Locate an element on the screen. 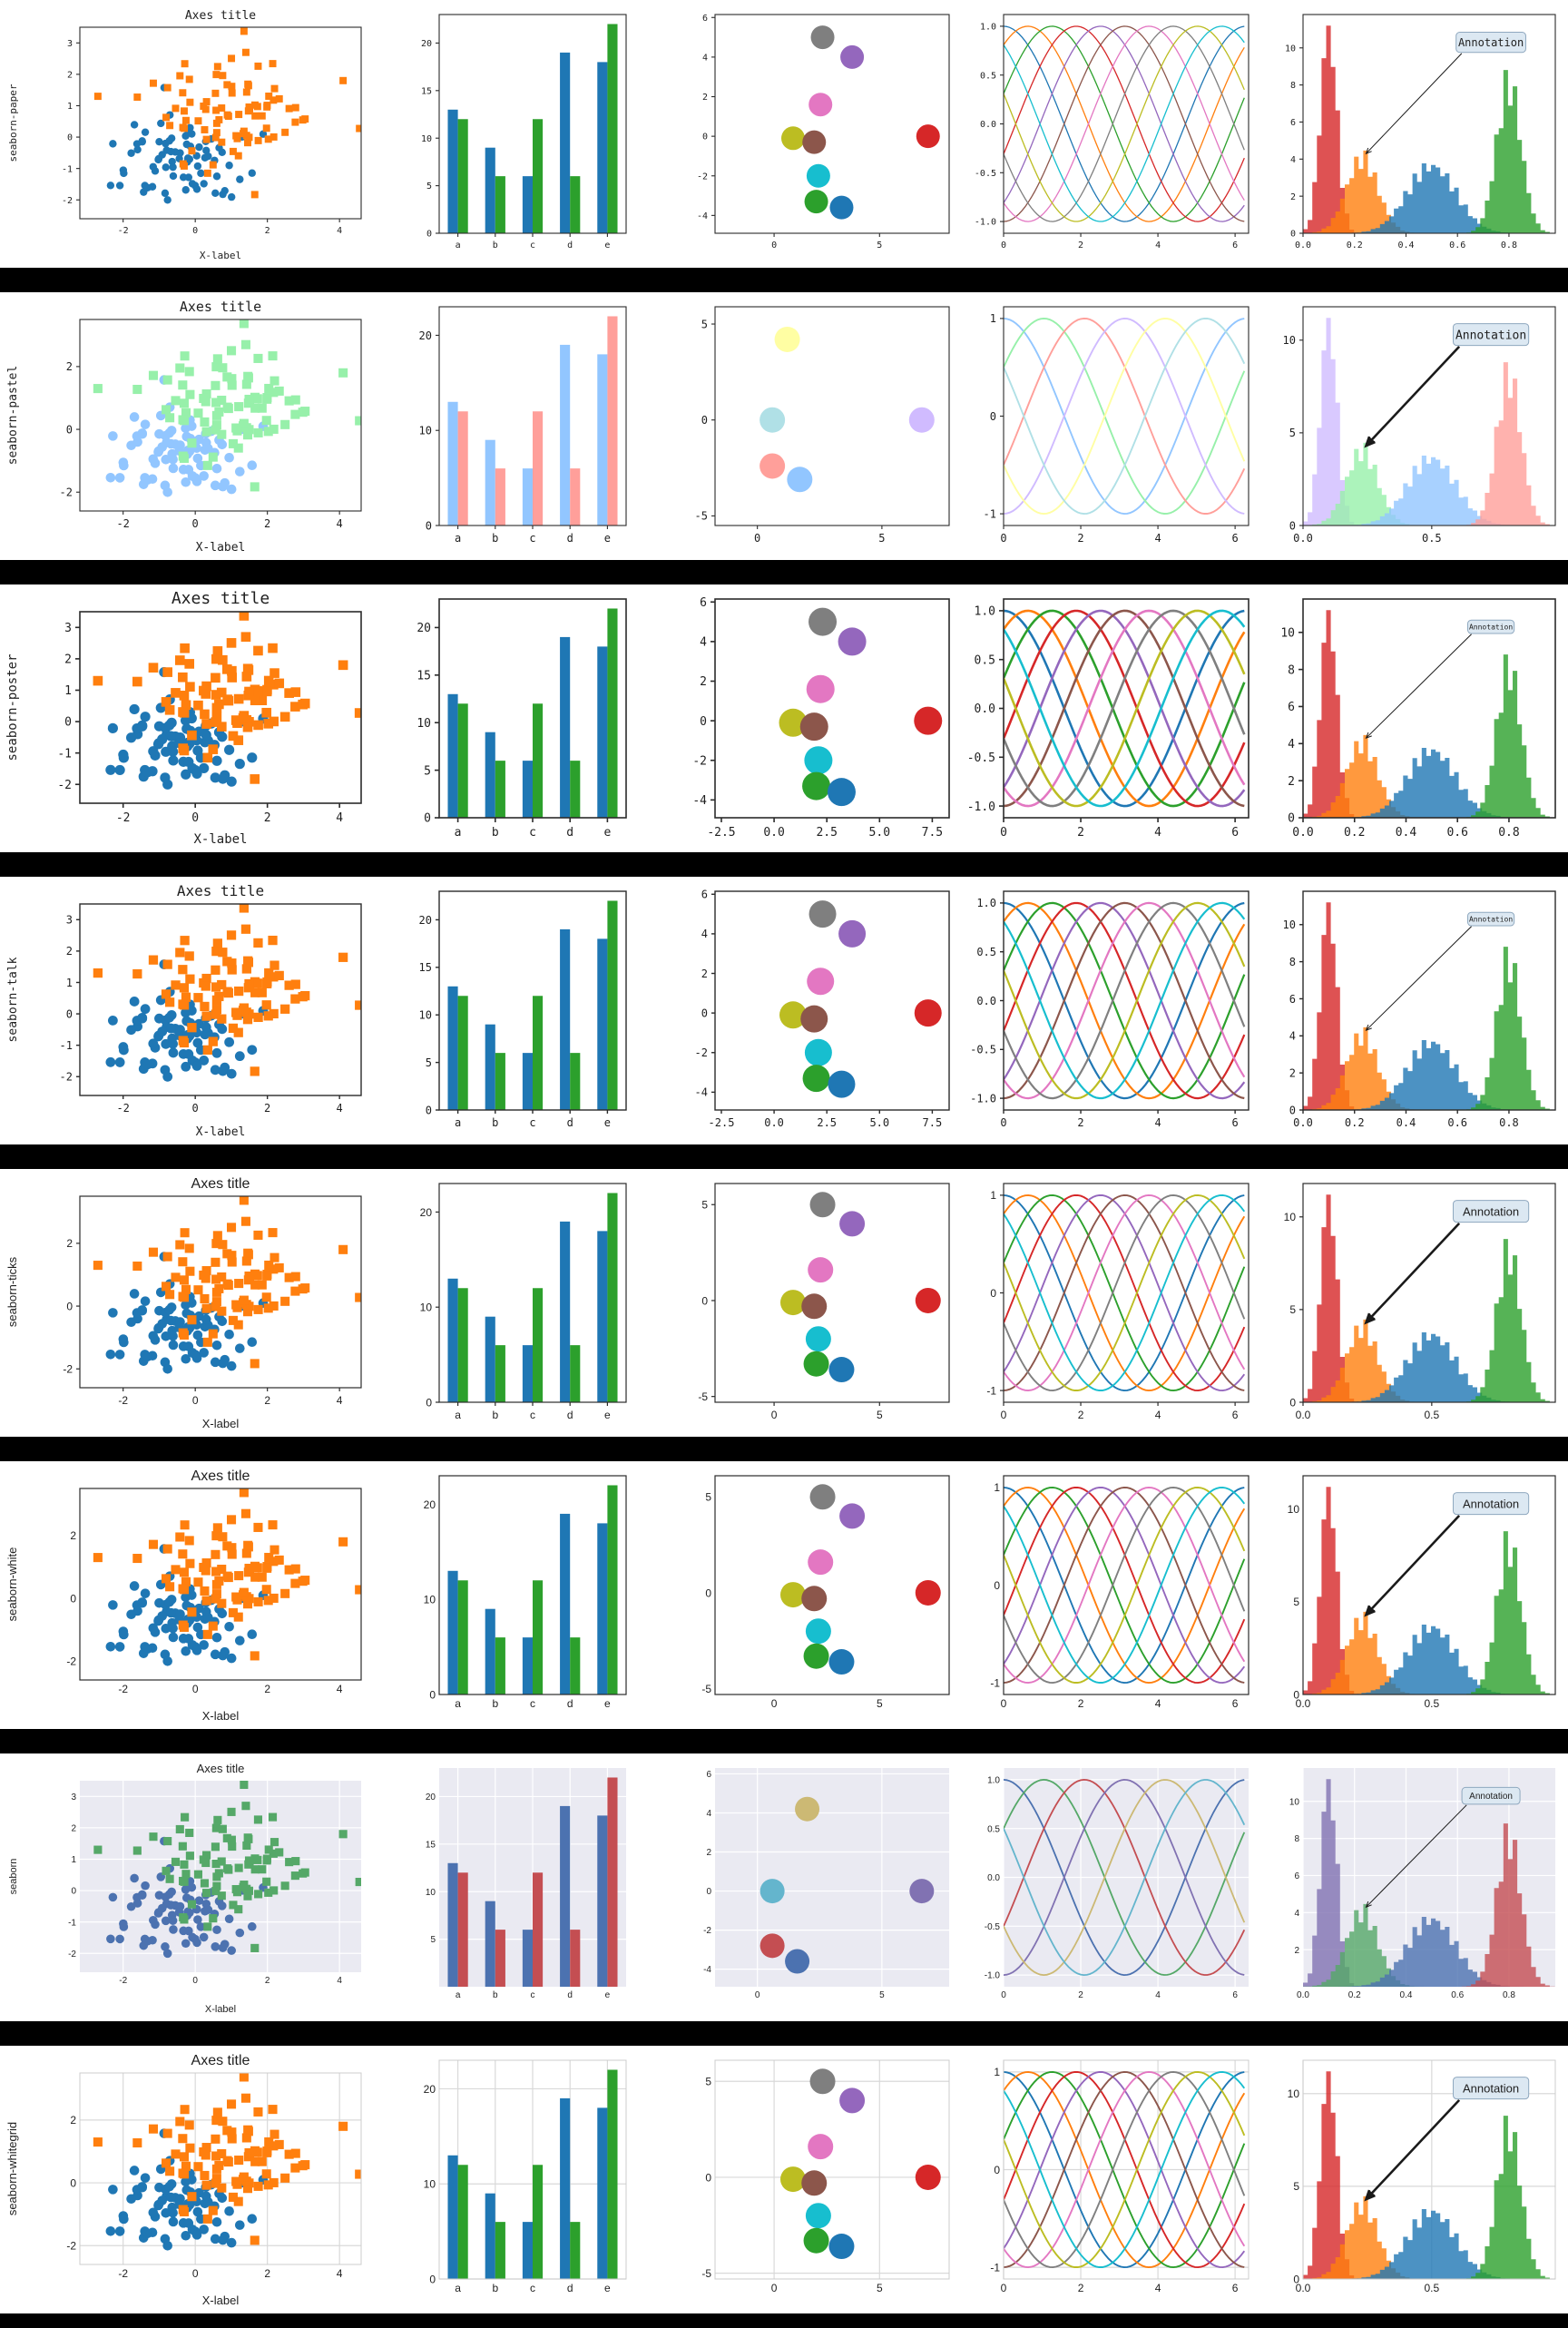  y-tick-label: 1.0 is located at coordinates (985, 612).